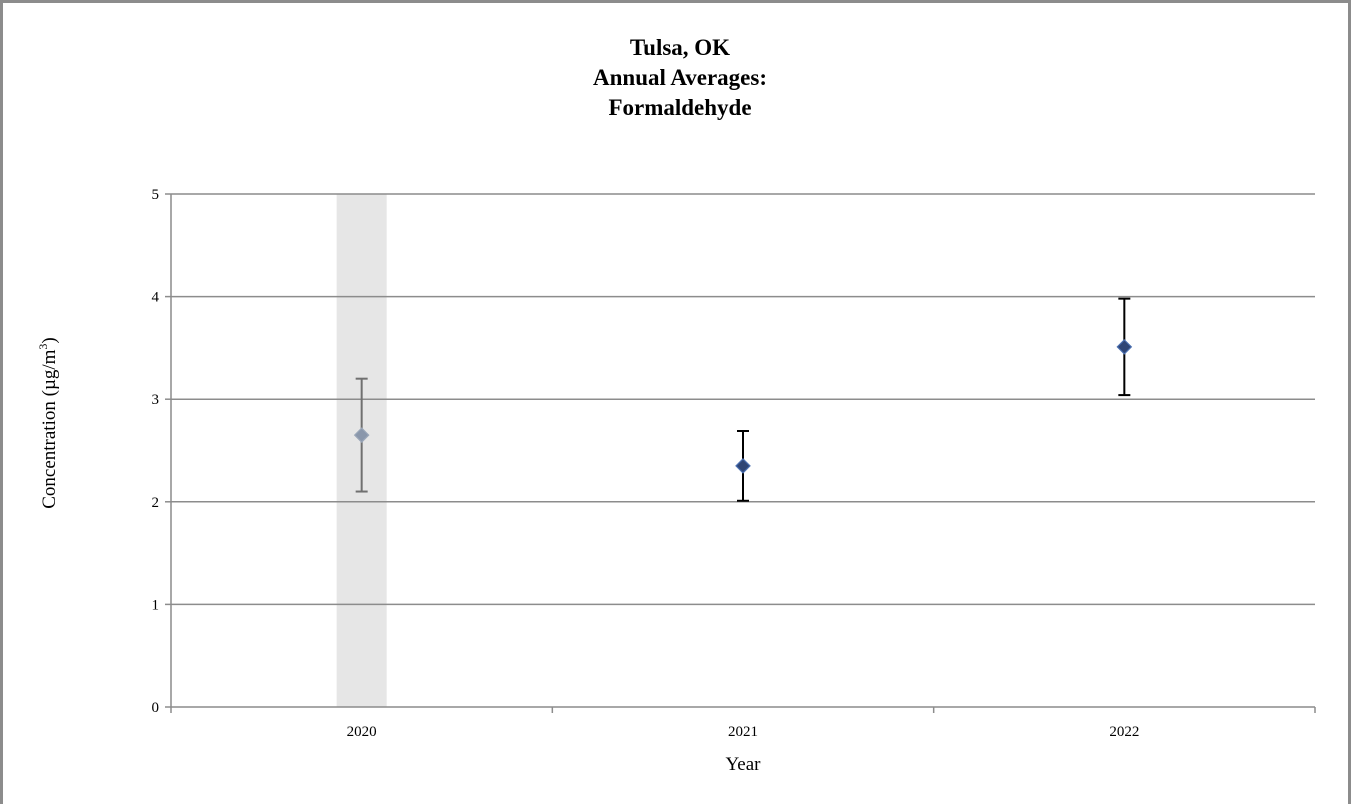 The width and height of the screenshot is (1351, 807). I want to click on y-tick-label-4: 4, so click(156, 298).